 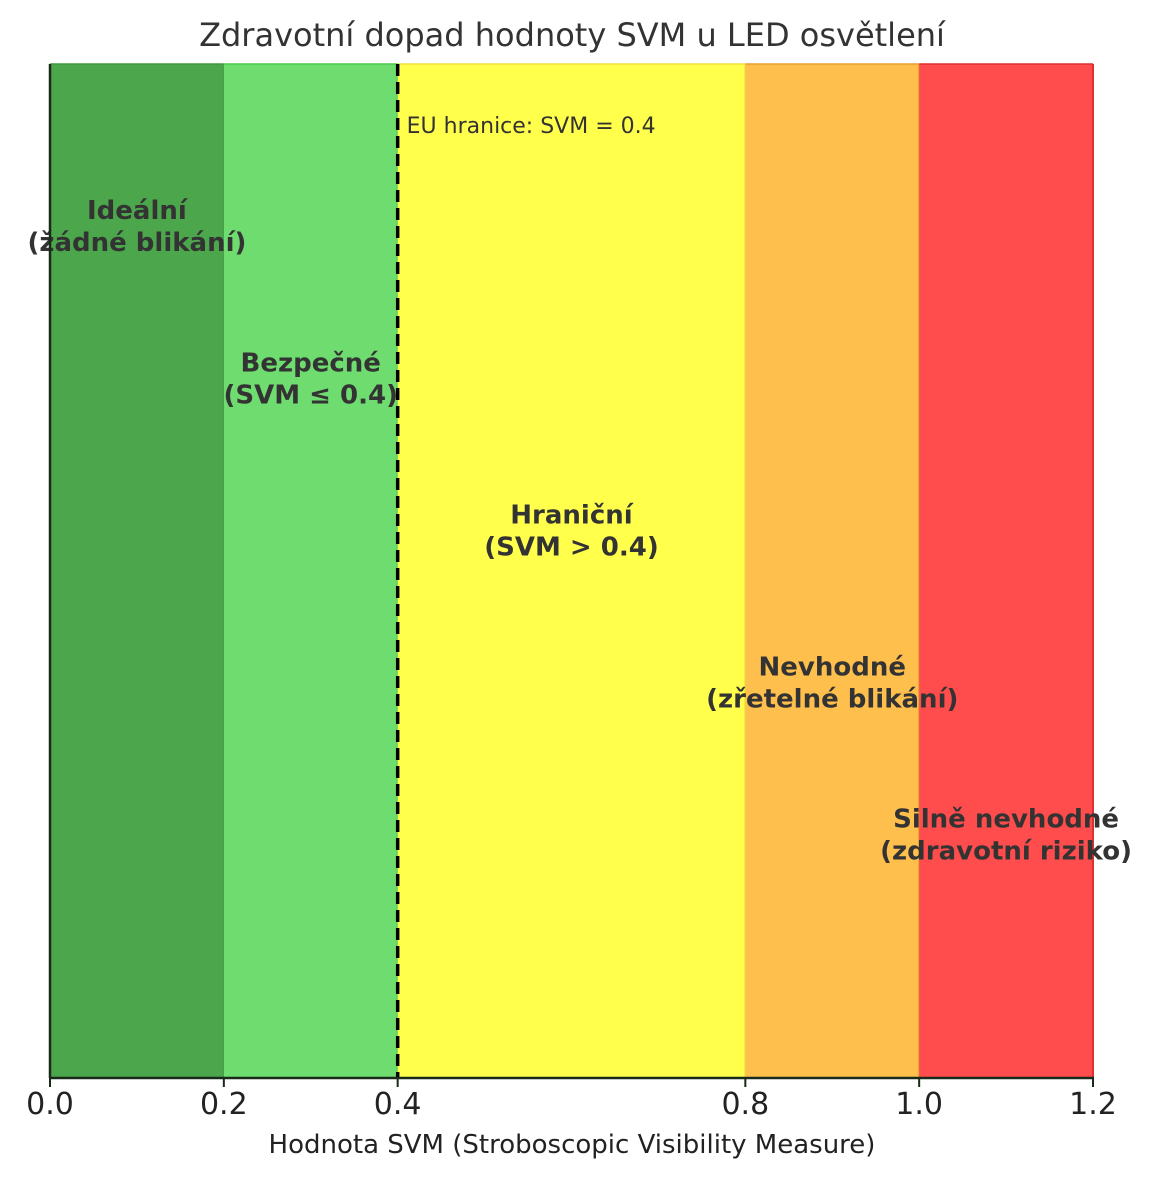 I want to click on x-tick-label-5: 1.0, so click(x=919, y=1104).